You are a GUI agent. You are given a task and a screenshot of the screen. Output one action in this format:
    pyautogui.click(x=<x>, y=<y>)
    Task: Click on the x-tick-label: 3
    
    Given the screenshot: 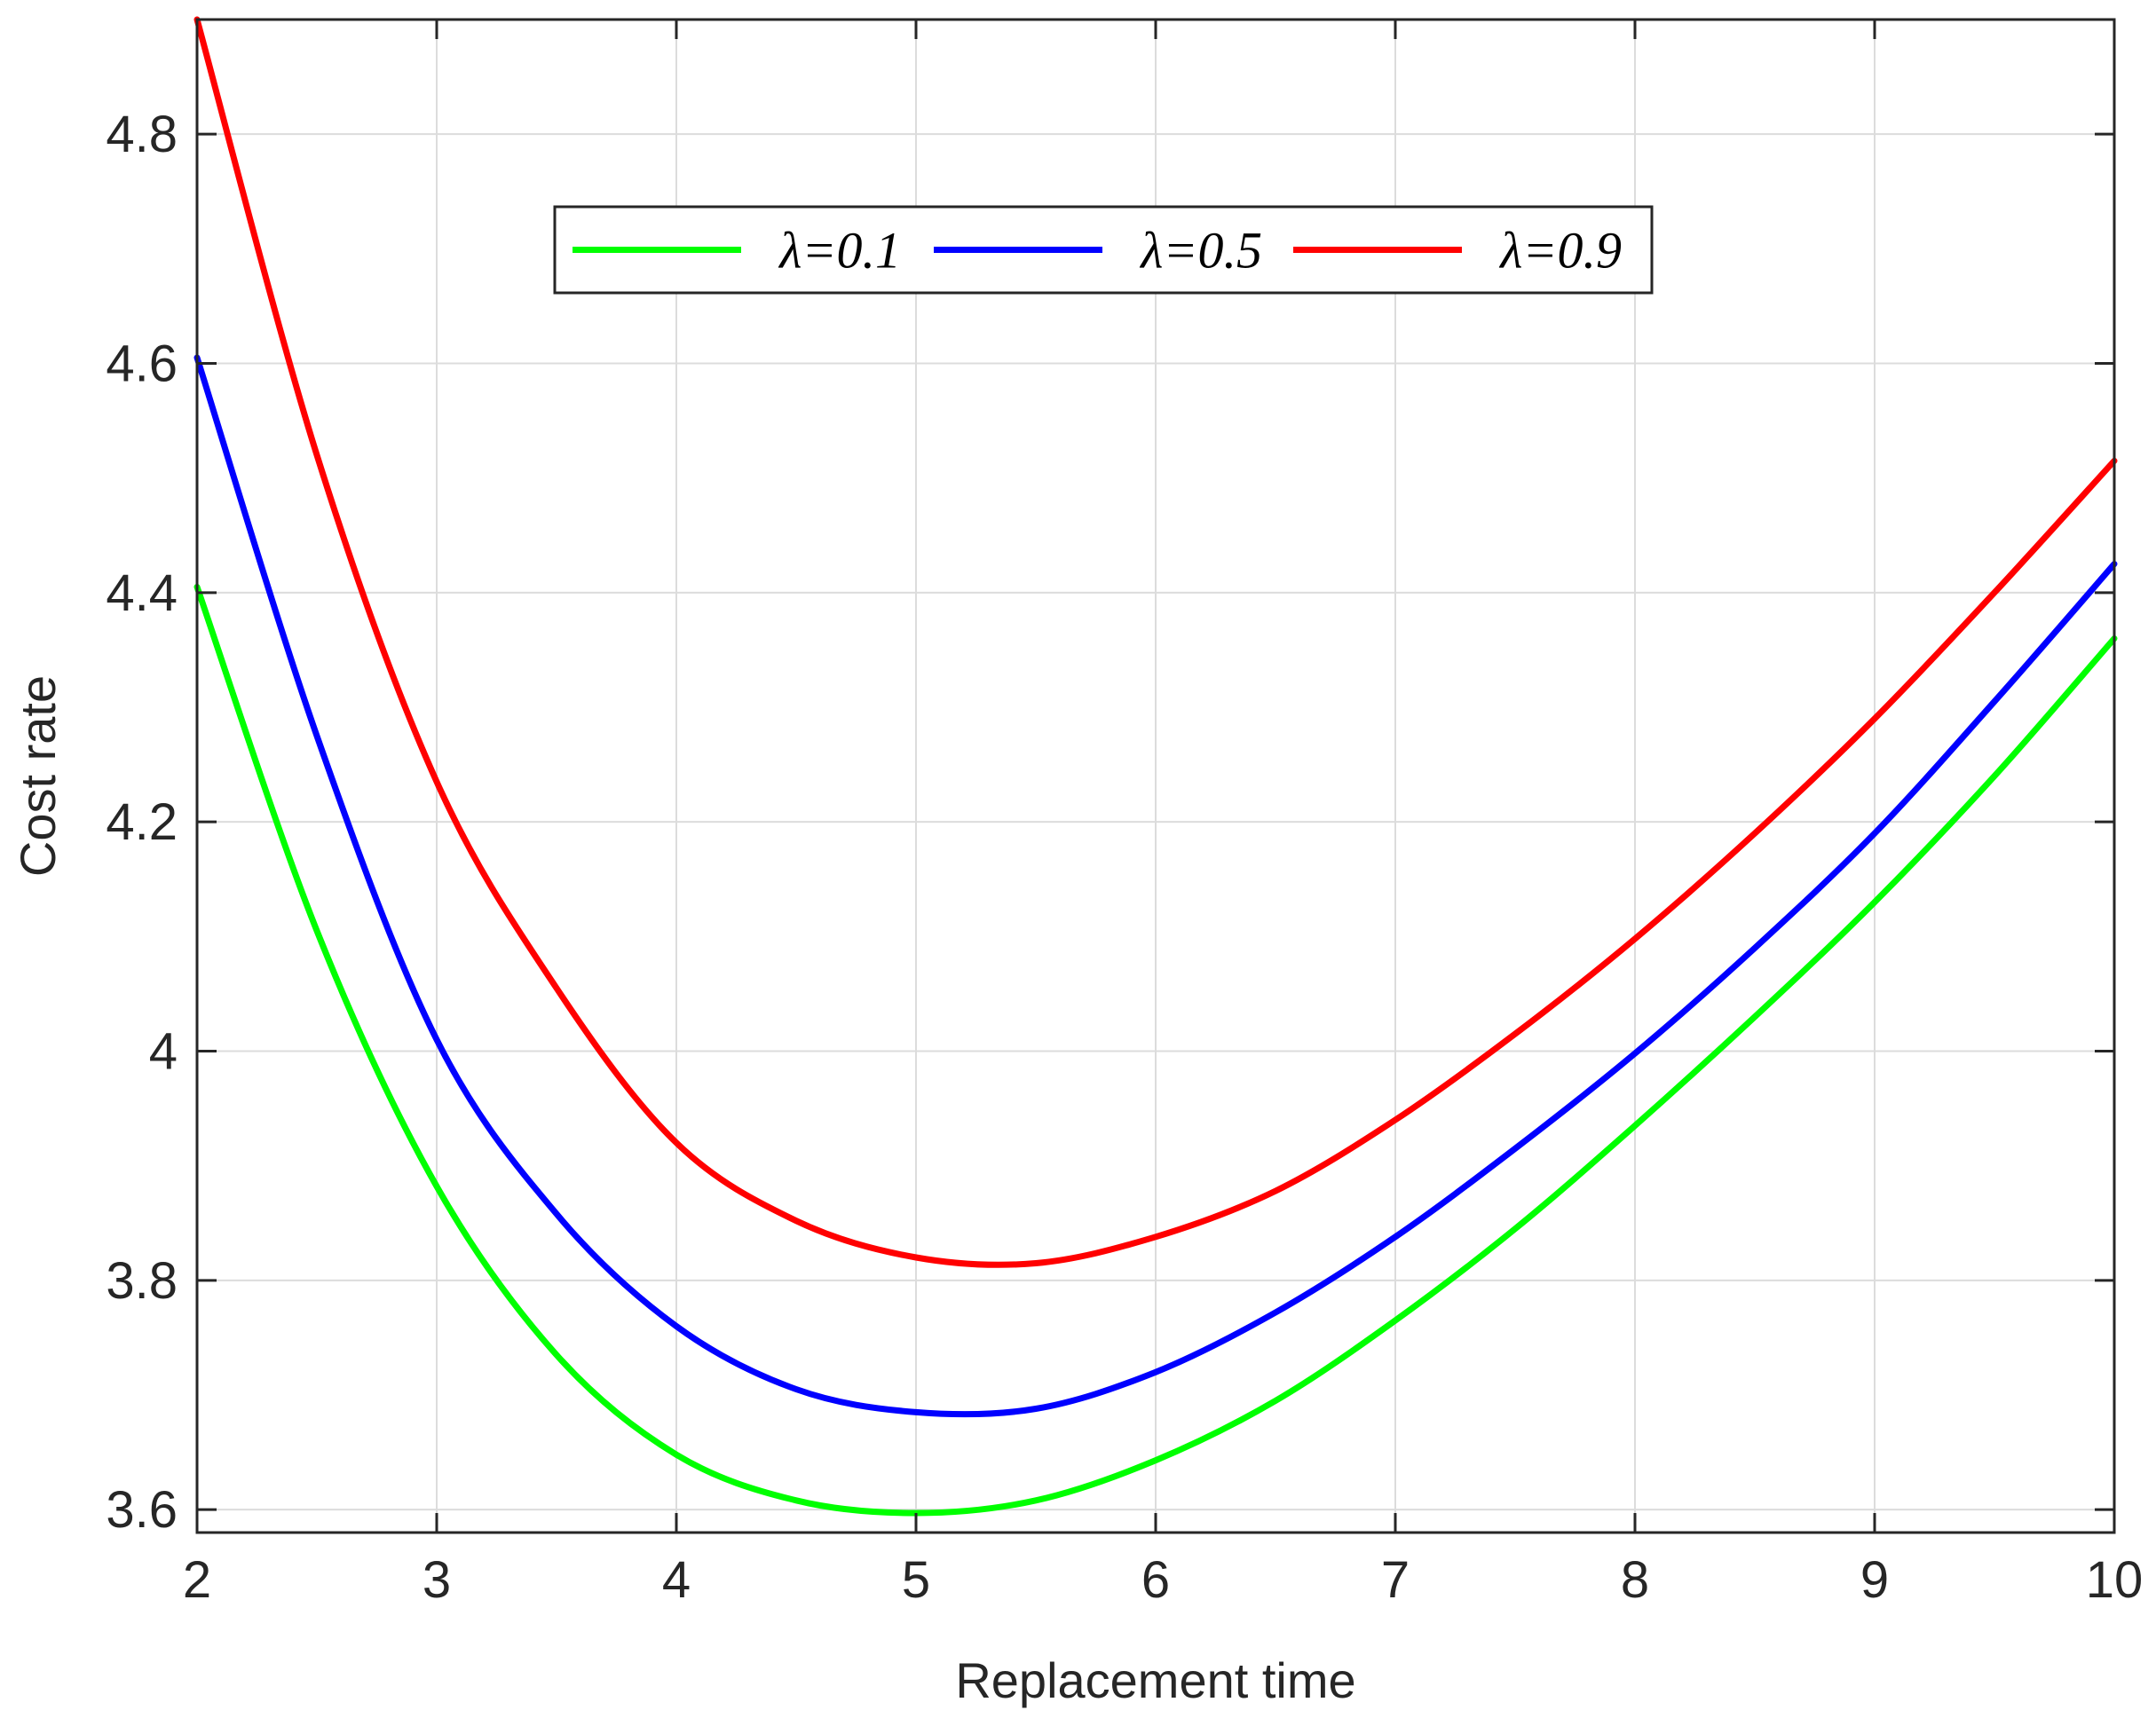 What is the action you would take?
    pyautogui.click(x=437, y=1580)
    